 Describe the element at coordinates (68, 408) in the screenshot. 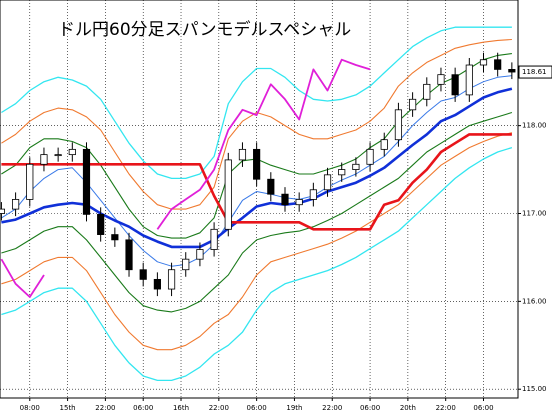

I see `x-tick-label: 15th` at that location.